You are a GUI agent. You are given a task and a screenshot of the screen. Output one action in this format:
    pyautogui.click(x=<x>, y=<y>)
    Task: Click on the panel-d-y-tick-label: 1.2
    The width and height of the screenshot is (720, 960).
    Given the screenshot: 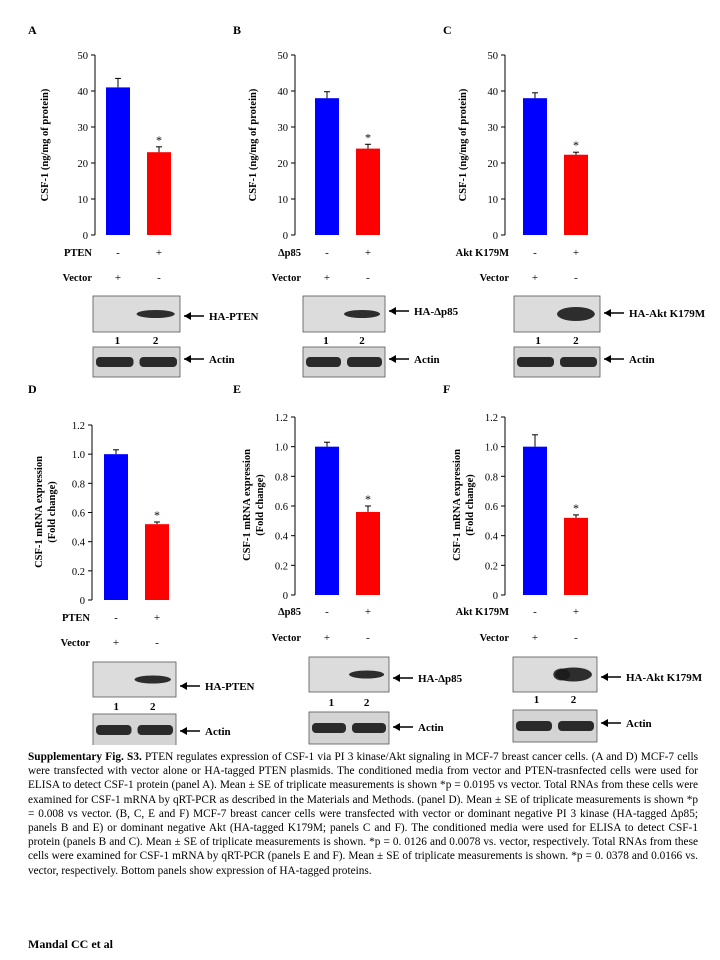 What is the action you would take?
    pyautogui.click(x=78, y=426)
    